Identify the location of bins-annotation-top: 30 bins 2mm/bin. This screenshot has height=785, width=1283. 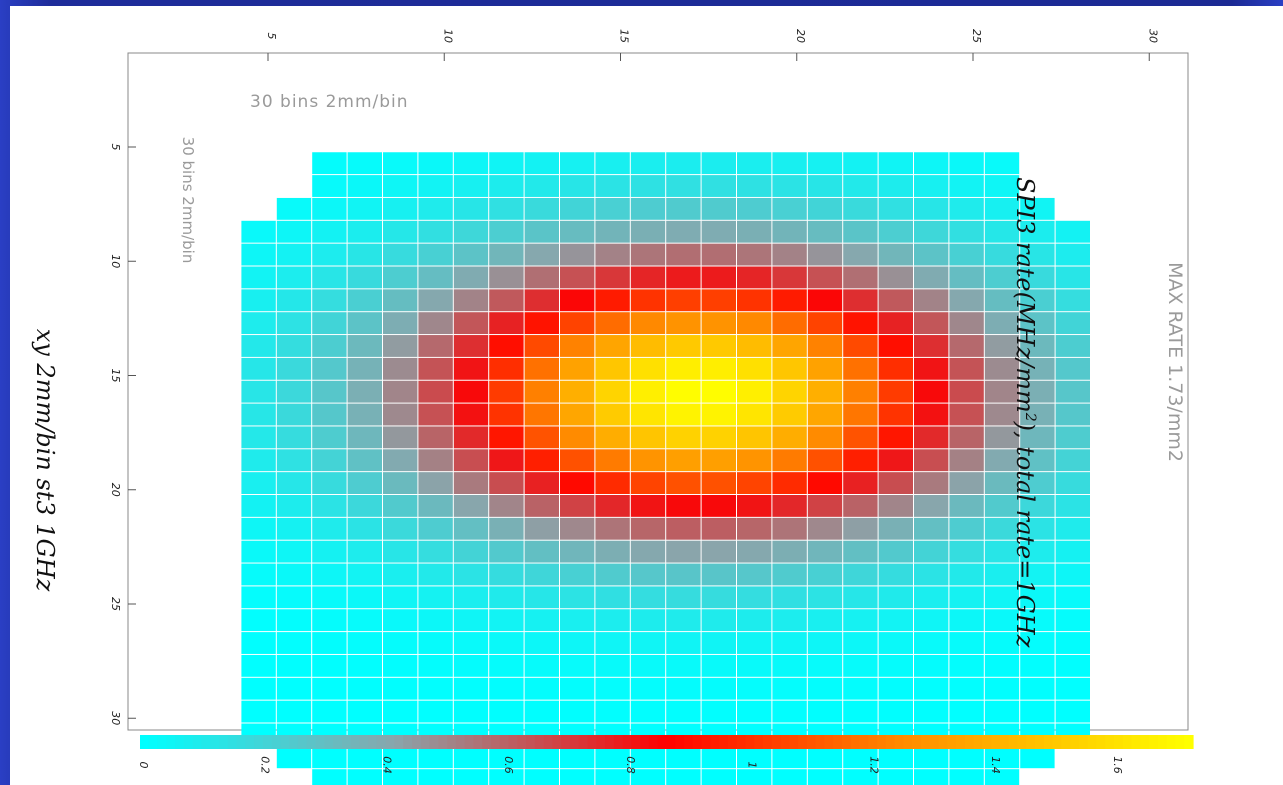
(329, 102).